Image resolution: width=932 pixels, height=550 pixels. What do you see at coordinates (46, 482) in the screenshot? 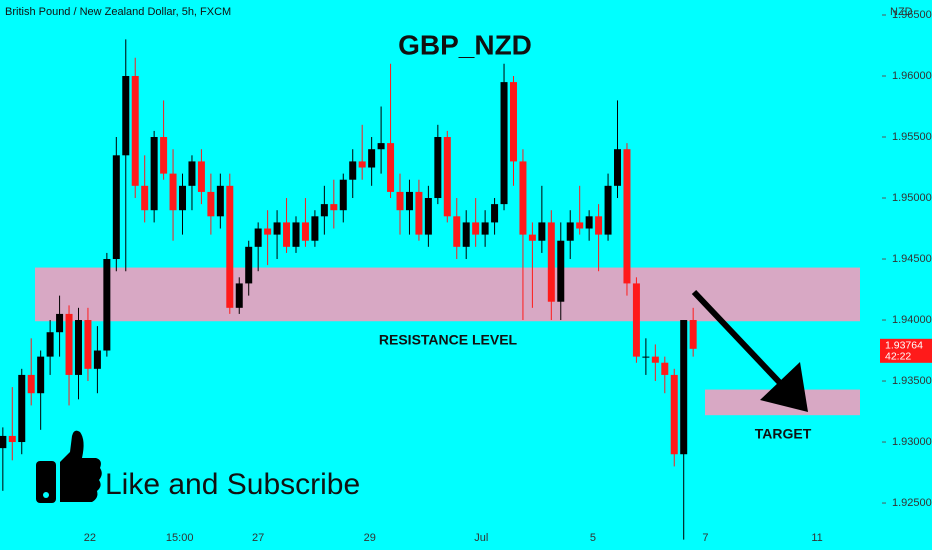
I see `icon-cuff` at bounding box center [46, 482].